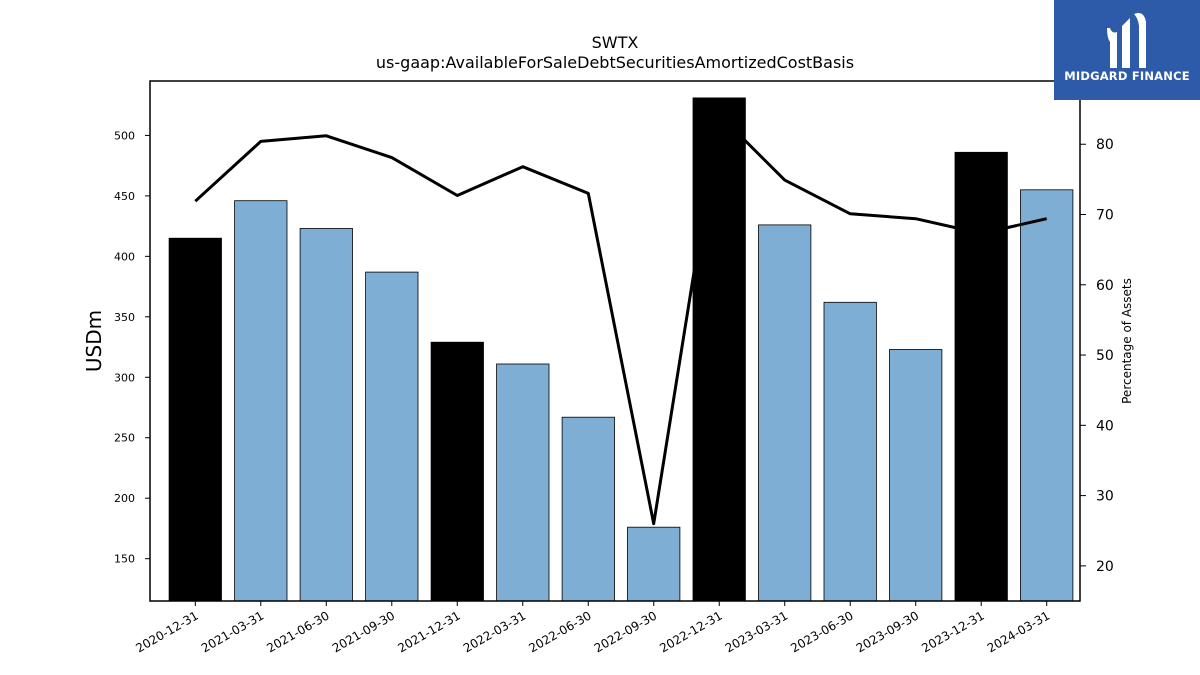  I want to click on y-tick-label: 150, so click(124, 559).